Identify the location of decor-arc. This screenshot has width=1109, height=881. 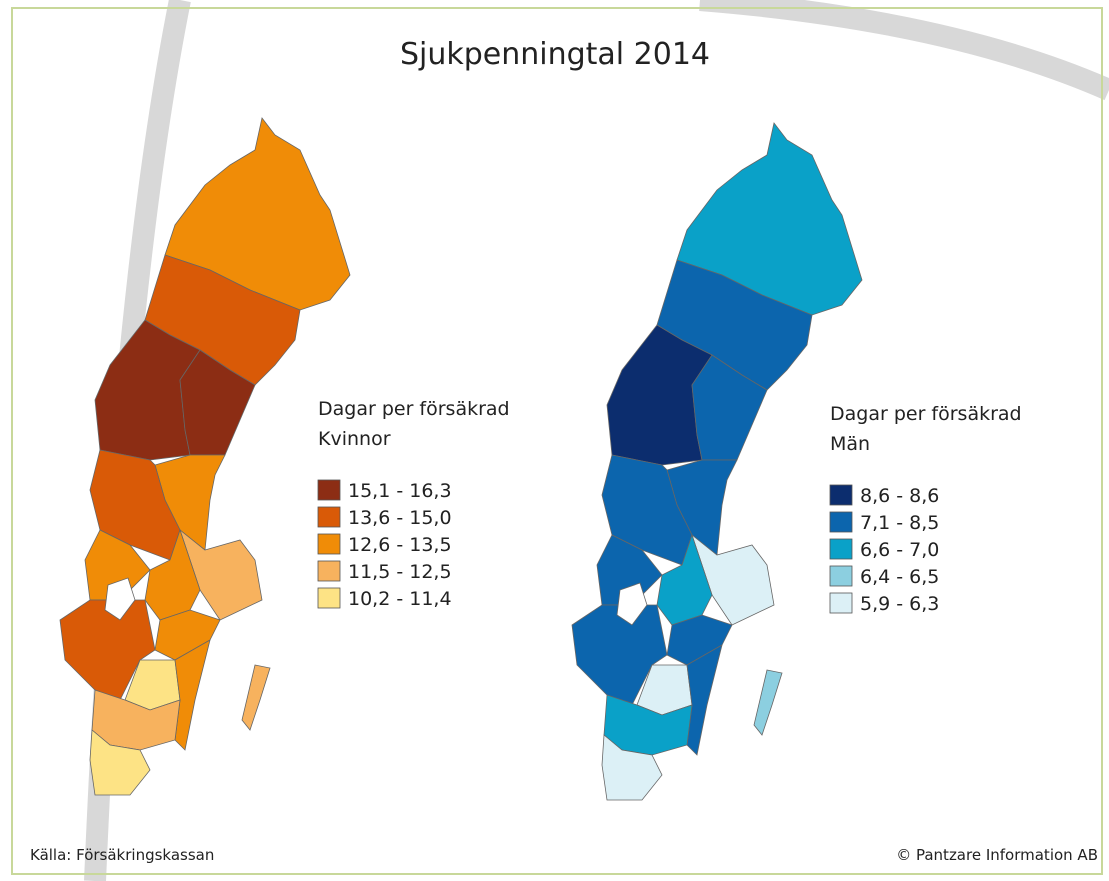
(904, 50).